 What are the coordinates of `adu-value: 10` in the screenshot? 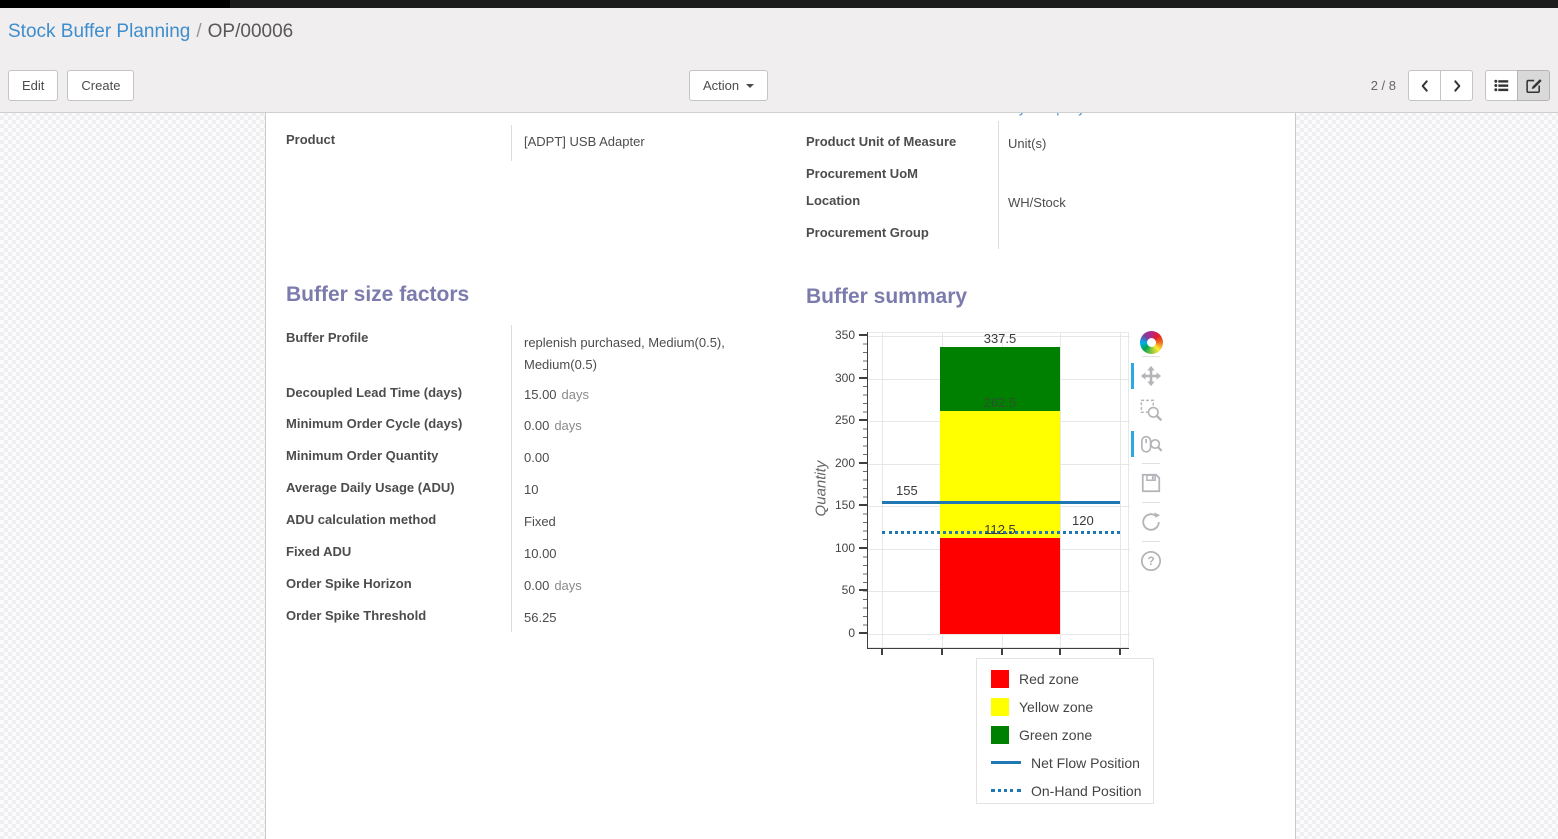 It's located at (531, 489).